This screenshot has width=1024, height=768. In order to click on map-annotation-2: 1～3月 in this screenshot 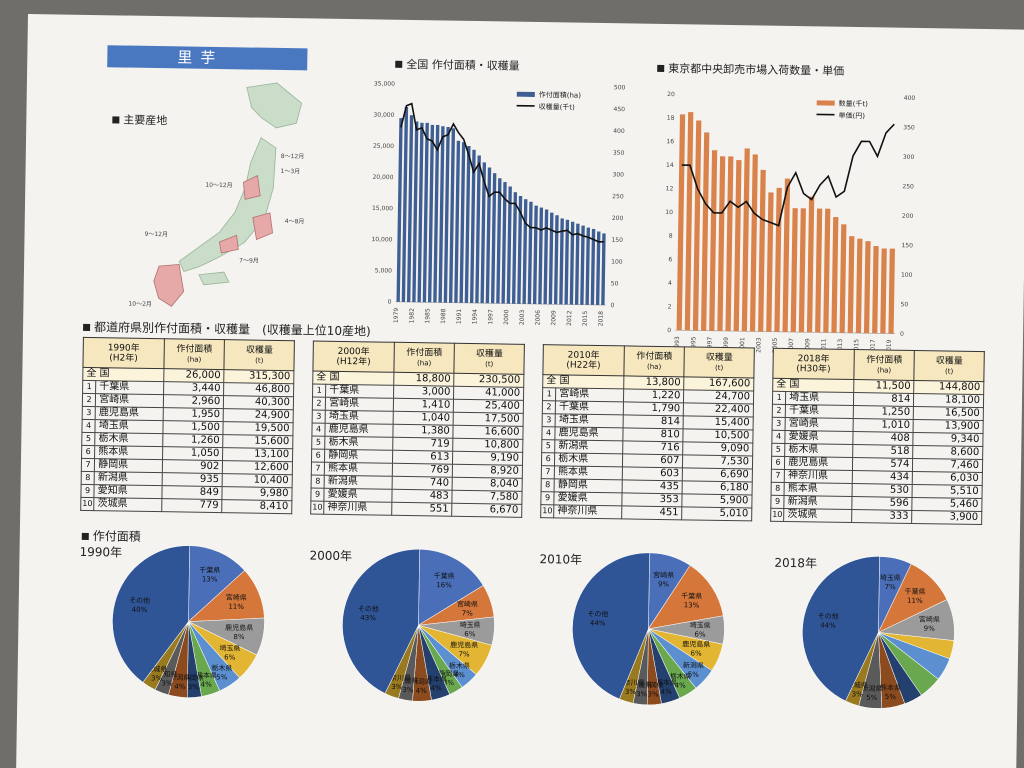, I will do `click(291, 171)`.